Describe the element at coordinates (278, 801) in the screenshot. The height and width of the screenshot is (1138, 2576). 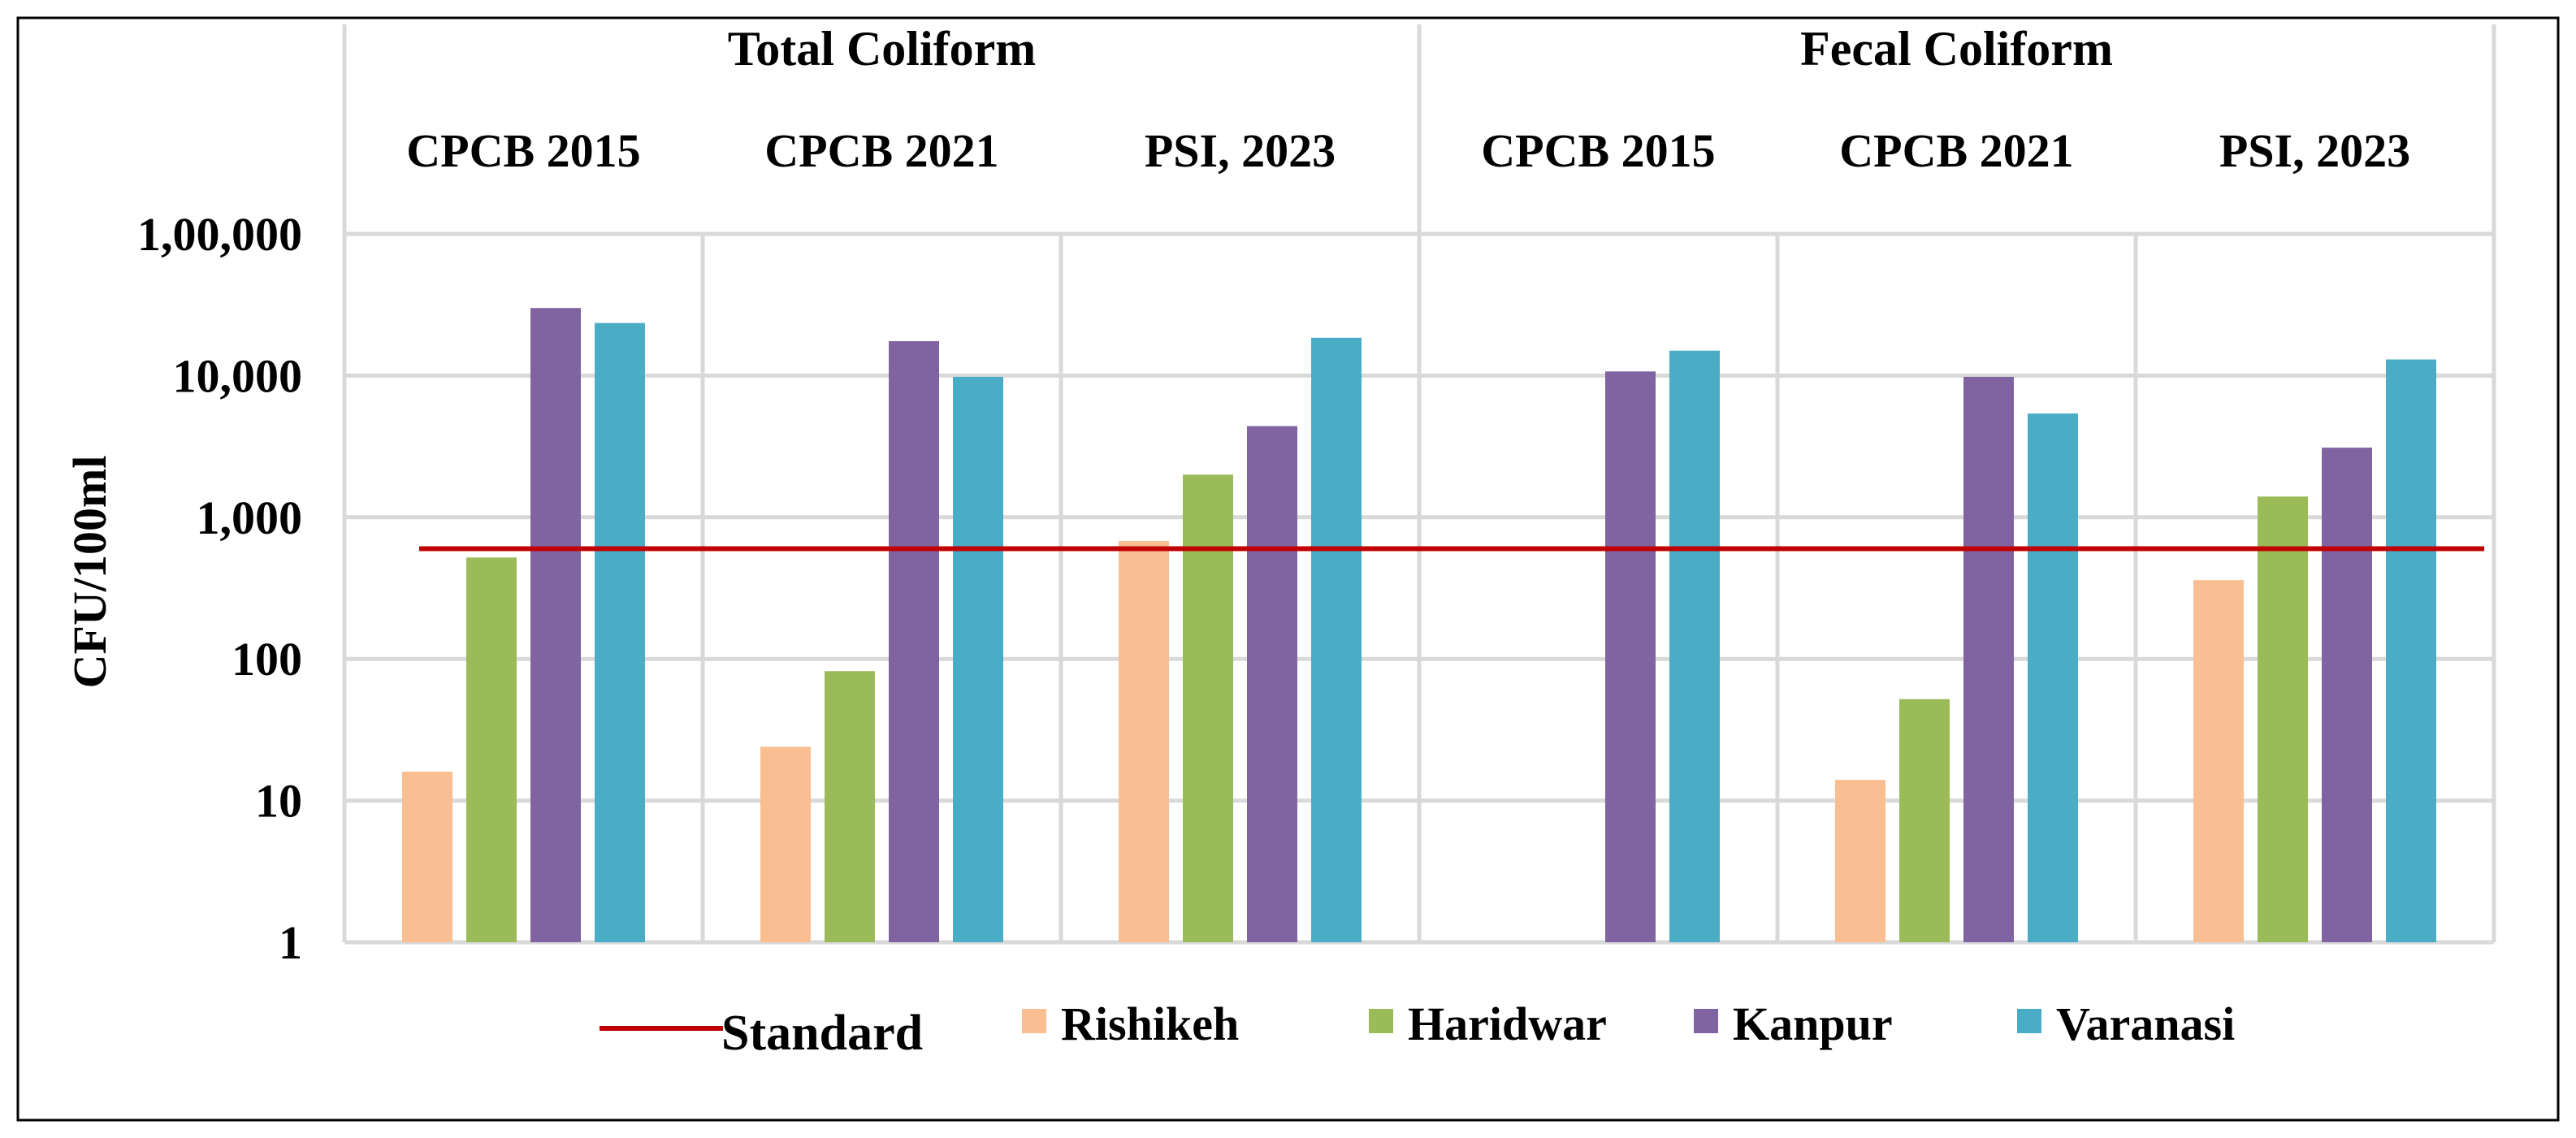
I see `y-tick-label: 10` at that location.